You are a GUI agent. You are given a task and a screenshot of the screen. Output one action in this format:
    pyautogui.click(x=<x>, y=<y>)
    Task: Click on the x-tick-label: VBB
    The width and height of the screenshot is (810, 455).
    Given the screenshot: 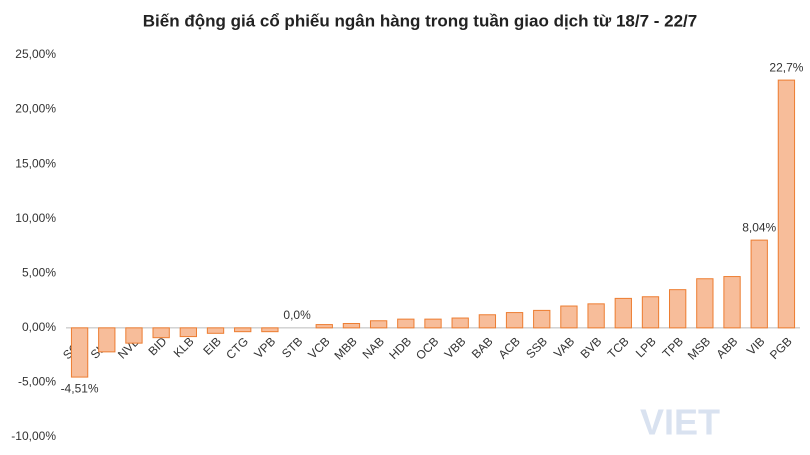 What is the action you would take?
    pyautogui.click(x=455, y=347)
    